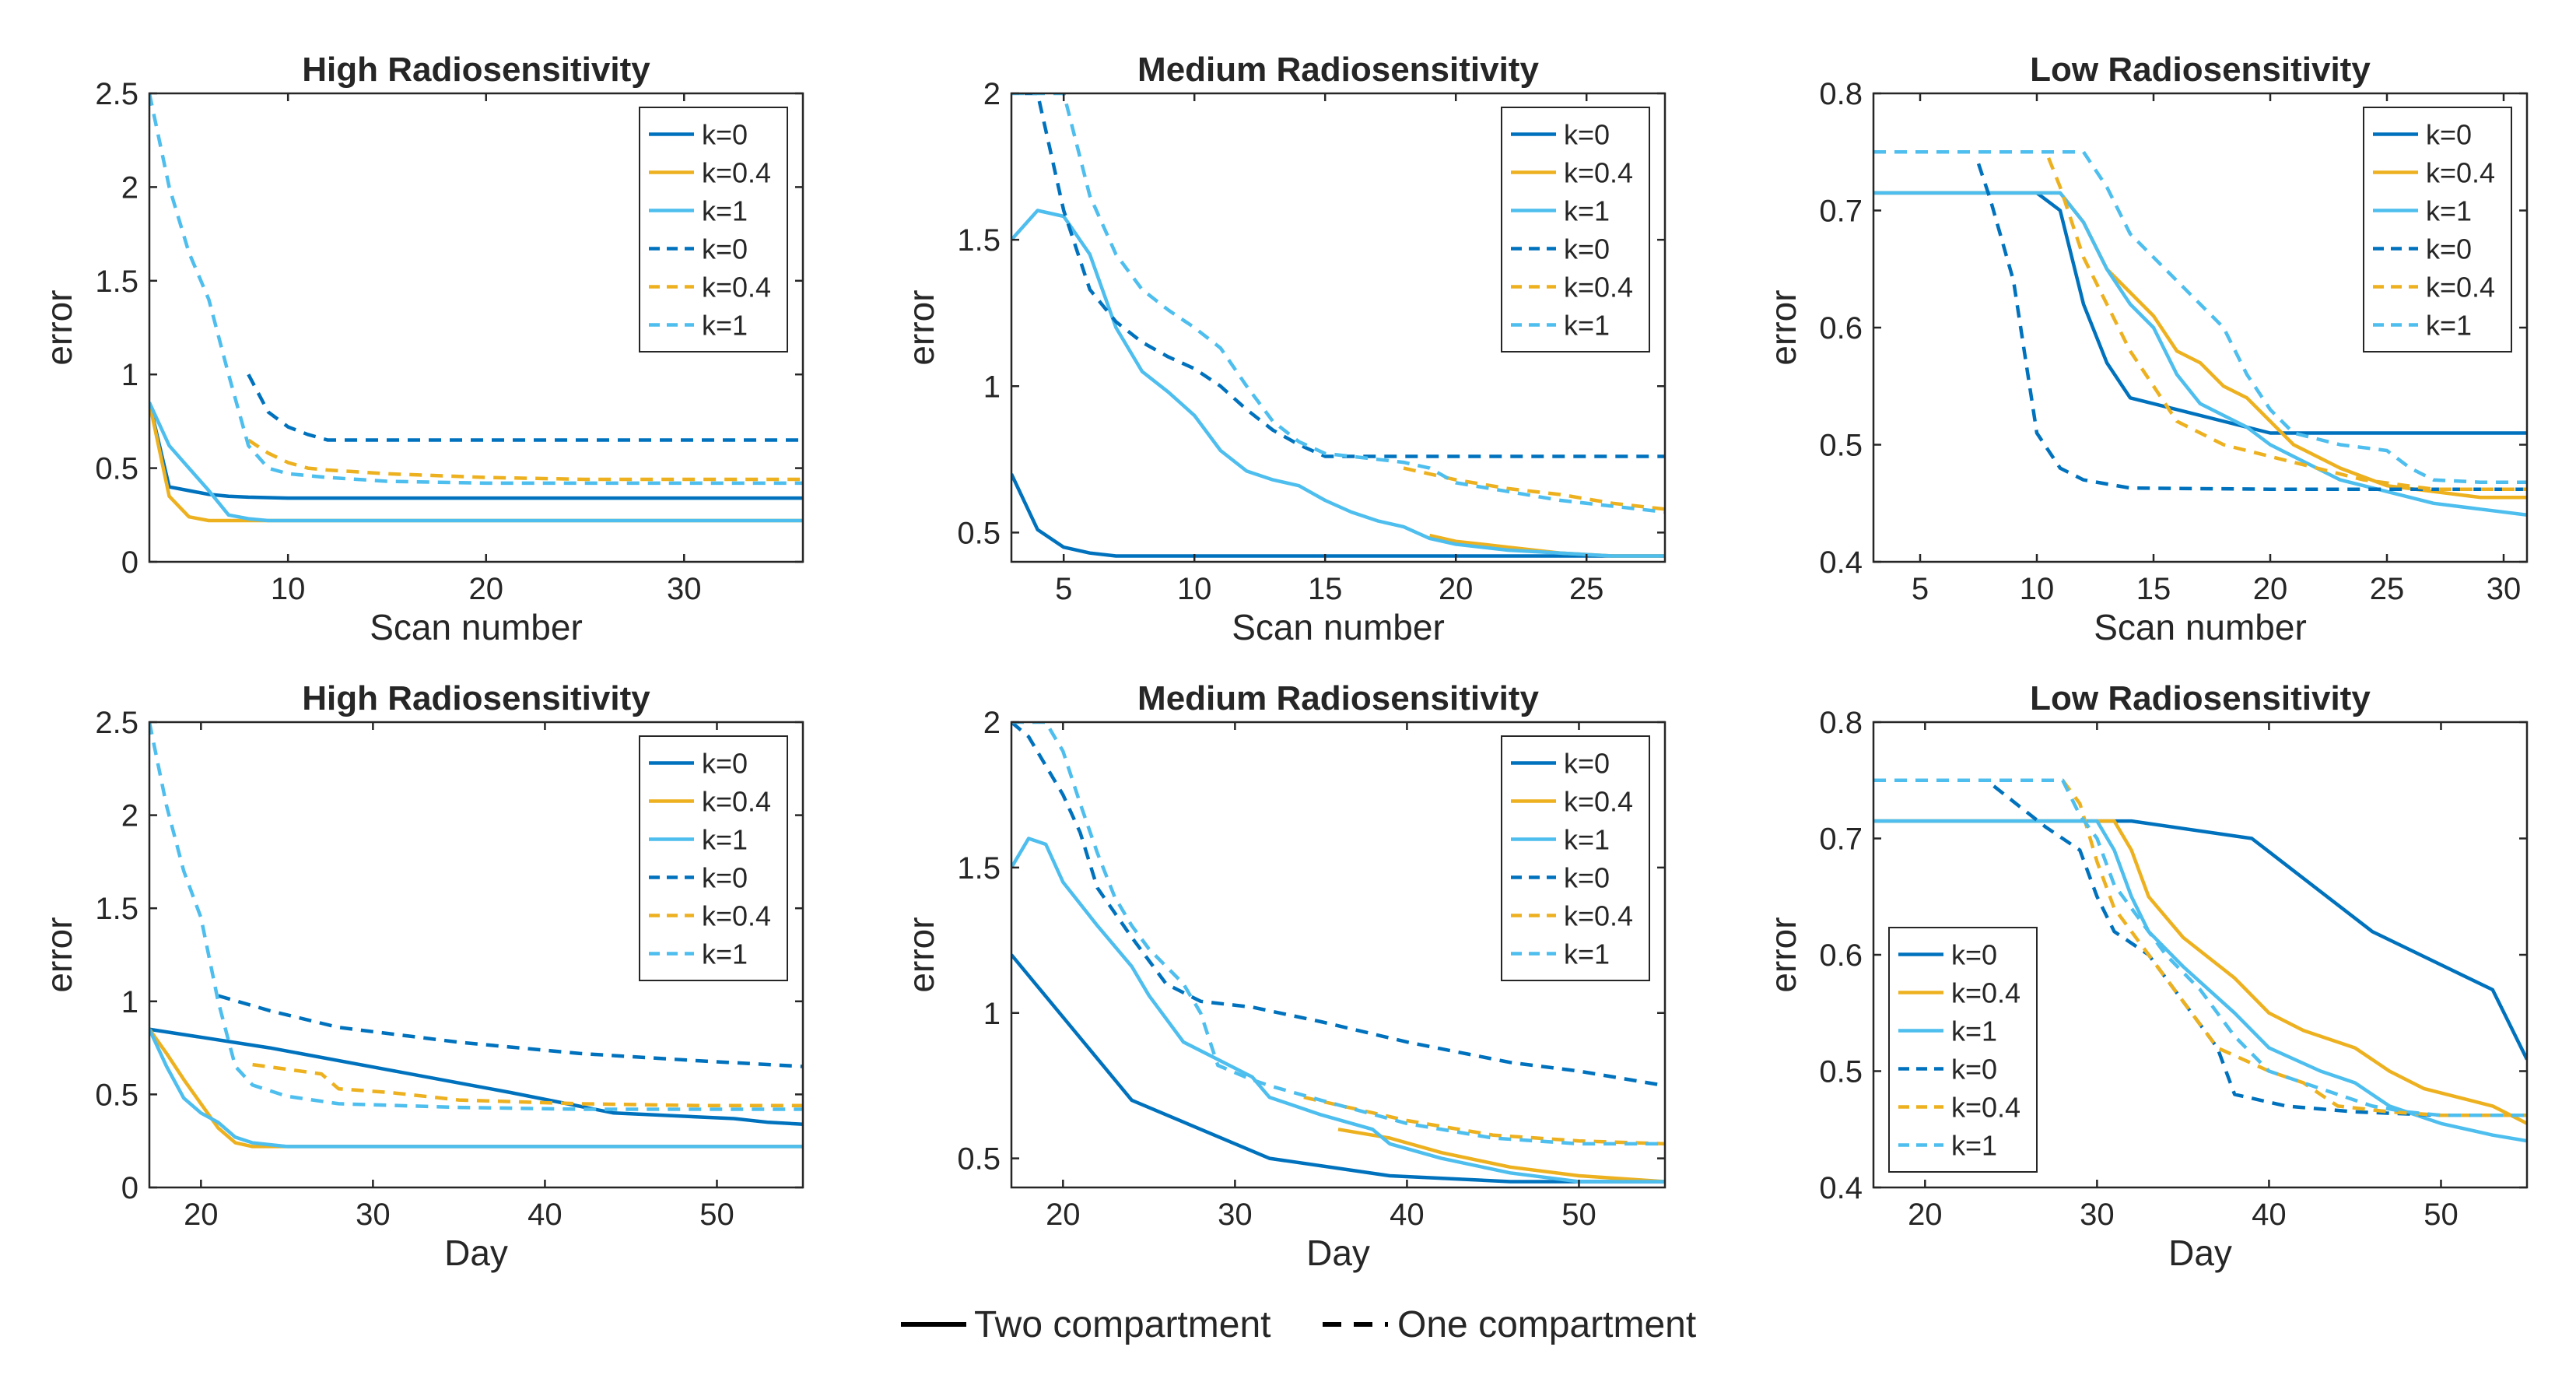 This screenshot has width=2576, height=1382. Describe the element at coordinates (992, 94) in the screenshot. I see `y-tick-label: 2` at that location.